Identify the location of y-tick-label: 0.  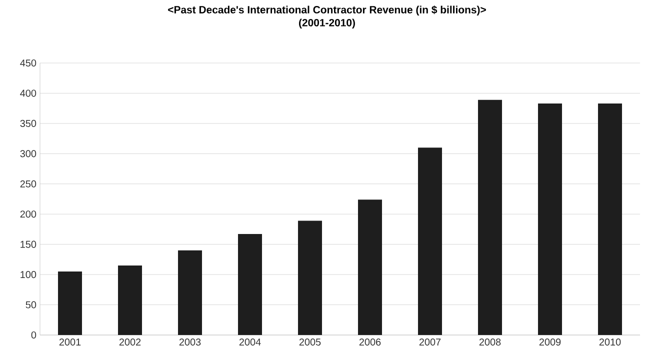
(33, 335).